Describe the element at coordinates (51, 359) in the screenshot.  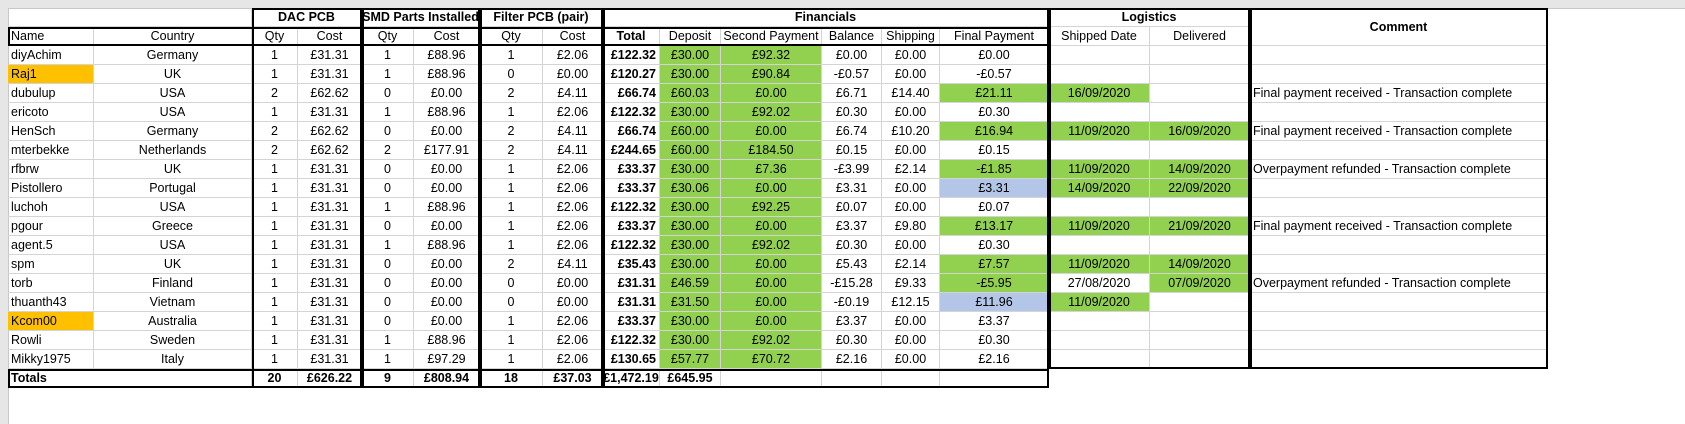
I see `cell-name: Mikky1975` at that location.